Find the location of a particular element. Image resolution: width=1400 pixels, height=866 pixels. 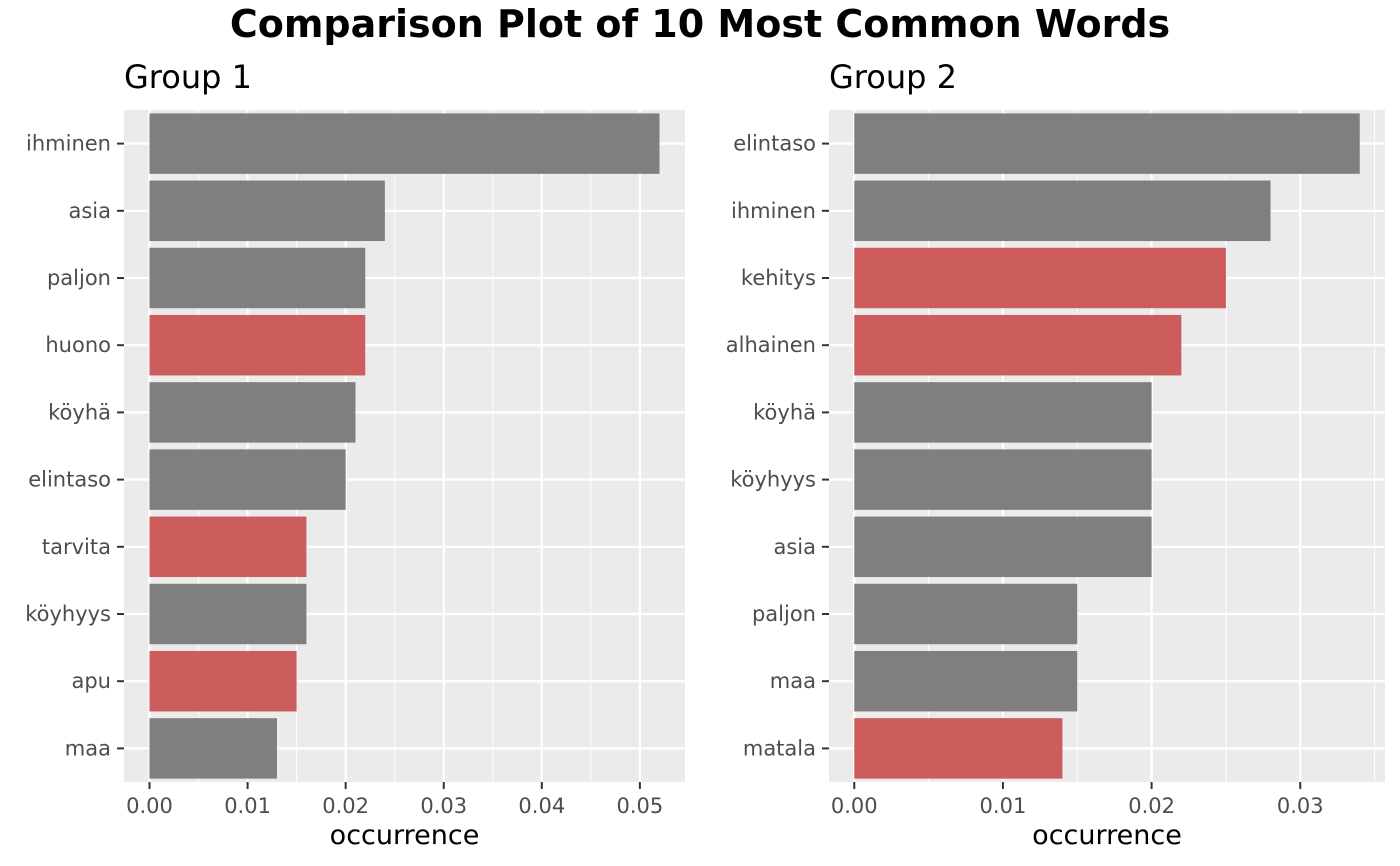

chart-title: Comparison Plot of 10 Most Common Words is located at coordinates (700, 24).